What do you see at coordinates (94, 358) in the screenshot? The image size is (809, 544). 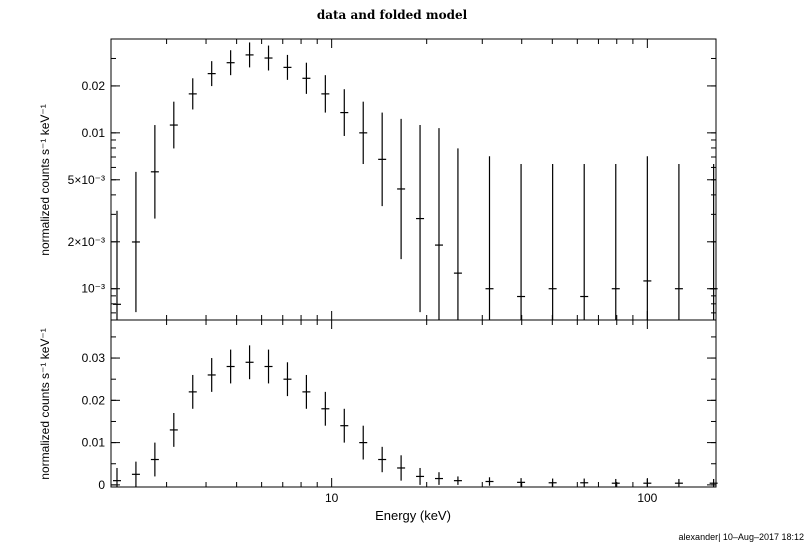 I see `y-tick-label: 0.03` at bounding box center [94, 358].